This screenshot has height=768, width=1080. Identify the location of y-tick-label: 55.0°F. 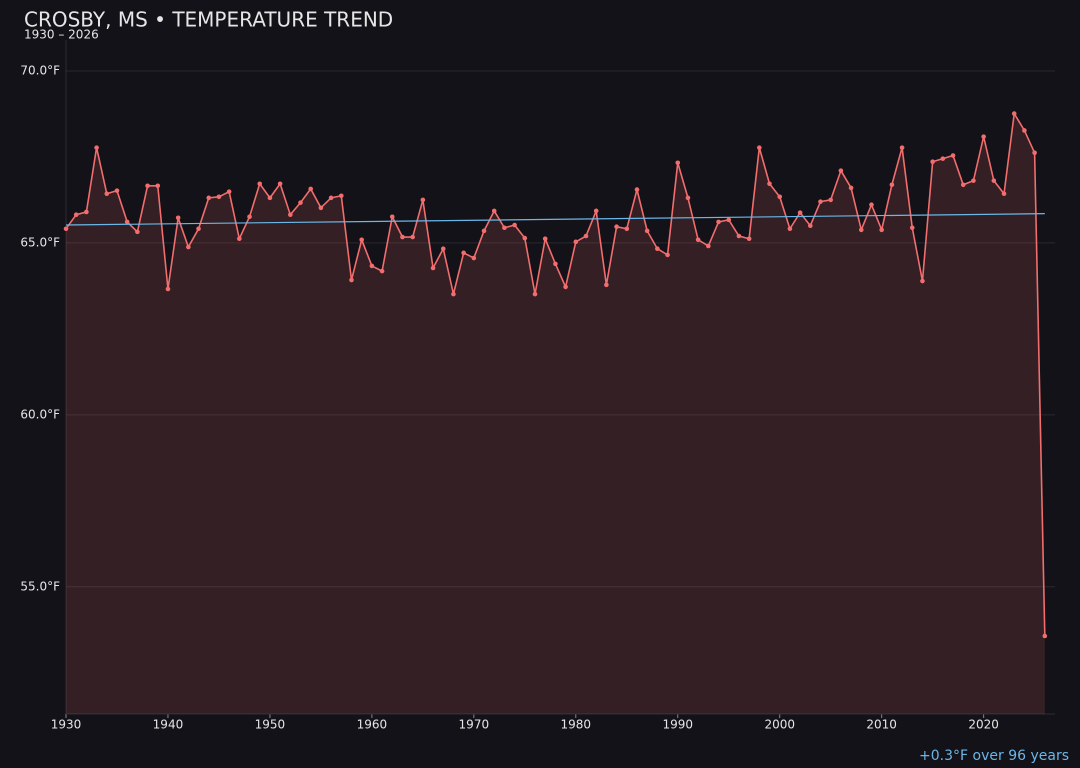
(40, 586).